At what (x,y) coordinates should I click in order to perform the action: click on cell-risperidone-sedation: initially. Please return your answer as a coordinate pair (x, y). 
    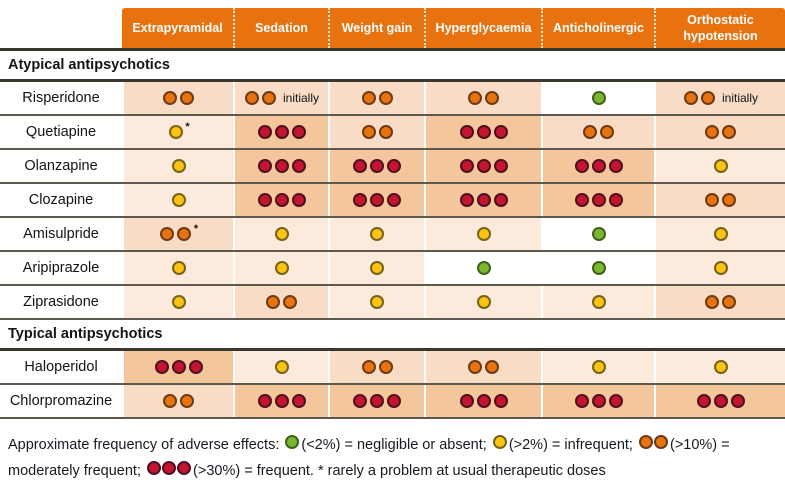
    Looking at the image, I should click on (280, 98).